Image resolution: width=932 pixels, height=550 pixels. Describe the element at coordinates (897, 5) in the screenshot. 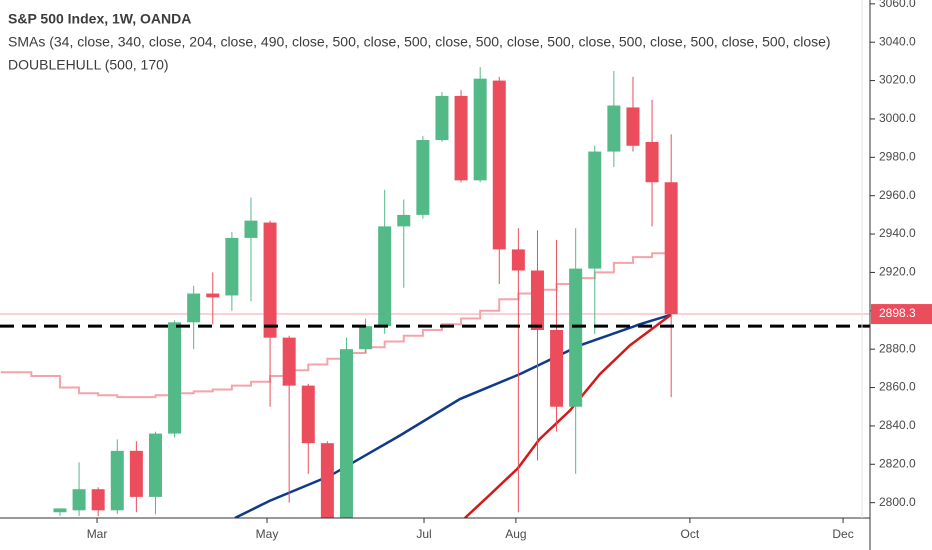

I see `y-tick-label: 3060.0` at that location.